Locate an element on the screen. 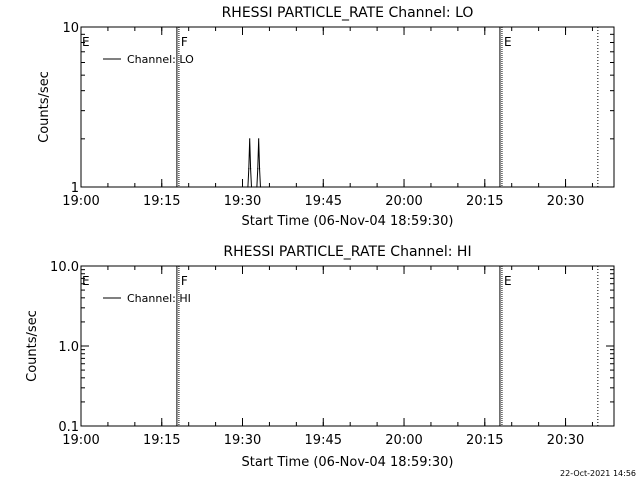  chart2-marker-label: F is located at coordinates (184, 281).